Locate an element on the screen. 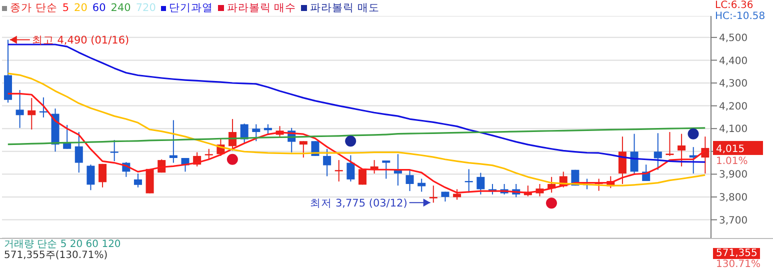 The image size is (773, 269). y-tick-label: 4,400 is located at coordinates (733, 61).